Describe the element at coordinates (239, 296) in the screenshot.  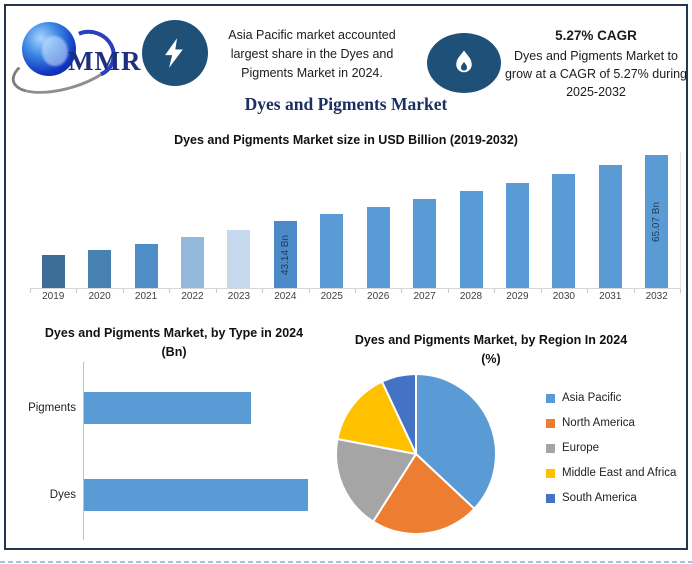
I see `x-label-2023: 2023` at that location.